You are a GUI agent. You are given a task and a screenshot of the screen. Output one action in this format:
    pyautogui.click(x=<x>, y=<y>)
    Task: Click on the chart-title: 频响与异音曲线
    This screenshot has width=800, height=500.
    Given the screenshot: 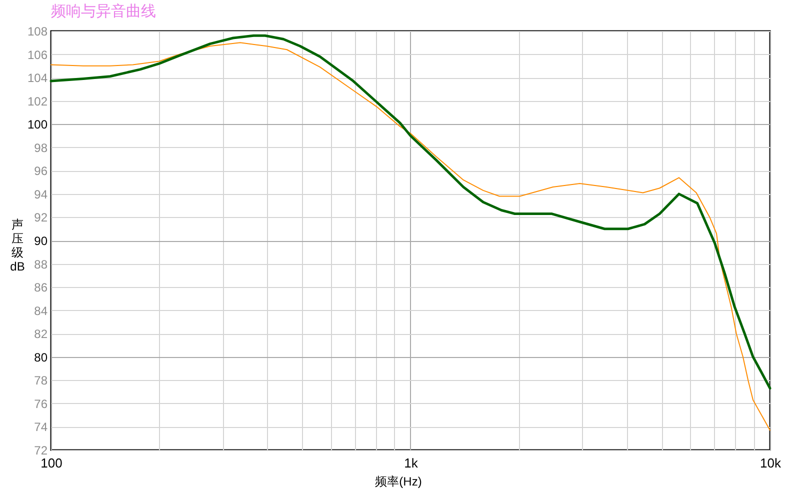 What is the action you would take?
    pyautogui.click(x=103, y=11)
    